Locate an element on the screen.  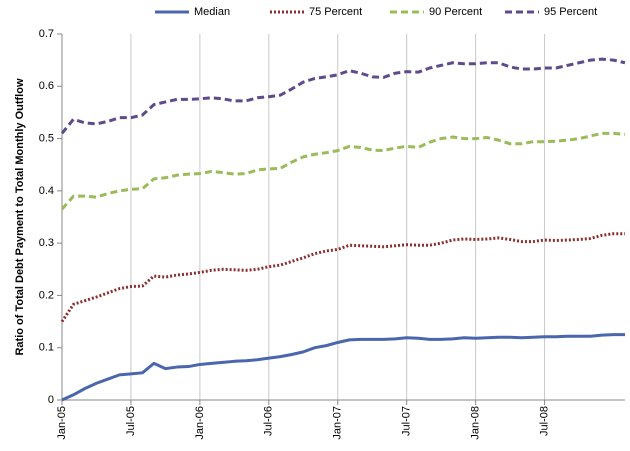
y-tick-label: 0.3 is located at coordinates (46, 243).